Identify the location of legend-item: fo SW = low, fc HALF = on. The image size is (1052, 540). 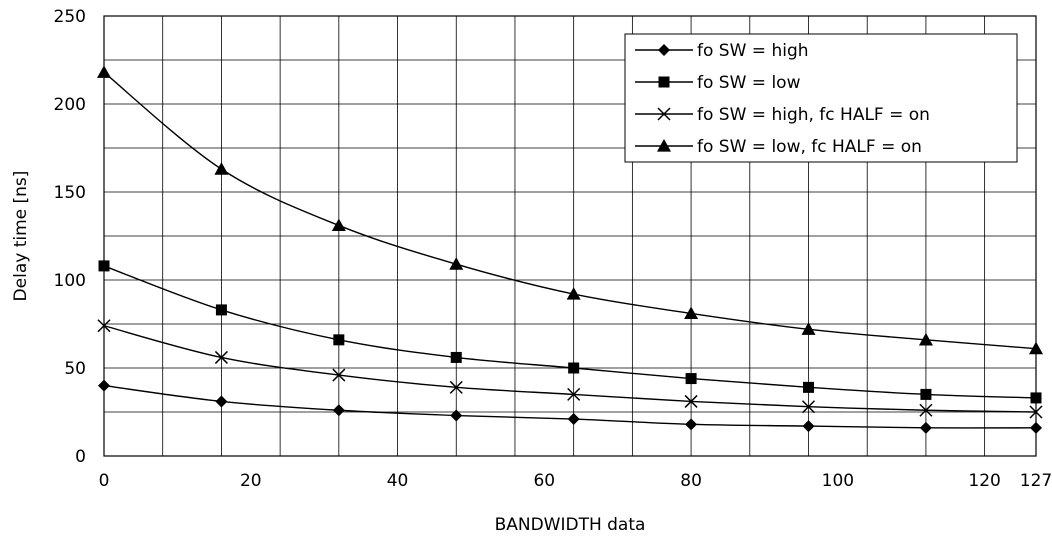
(778, 147).